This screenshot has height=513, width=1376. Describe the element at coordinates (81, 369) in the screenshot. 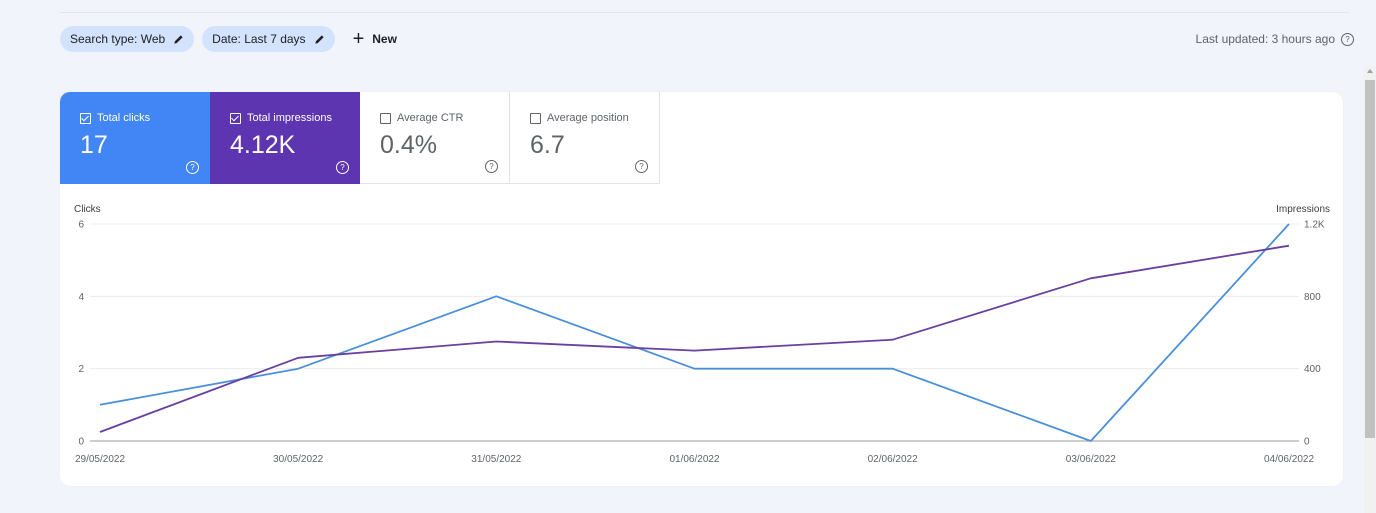

I see `y-left-tick-label: 2` at that location.